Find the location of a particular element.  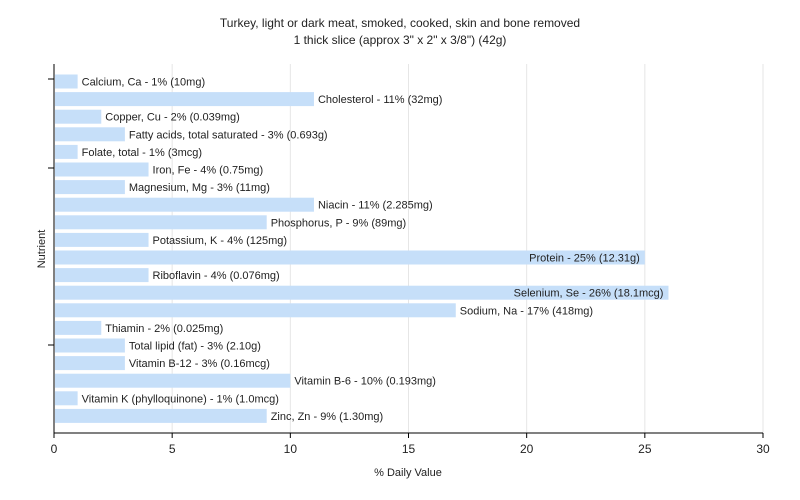

bar-label: Copper, Cu - 2% (0.039mg) is located at coordinates (172, 118).